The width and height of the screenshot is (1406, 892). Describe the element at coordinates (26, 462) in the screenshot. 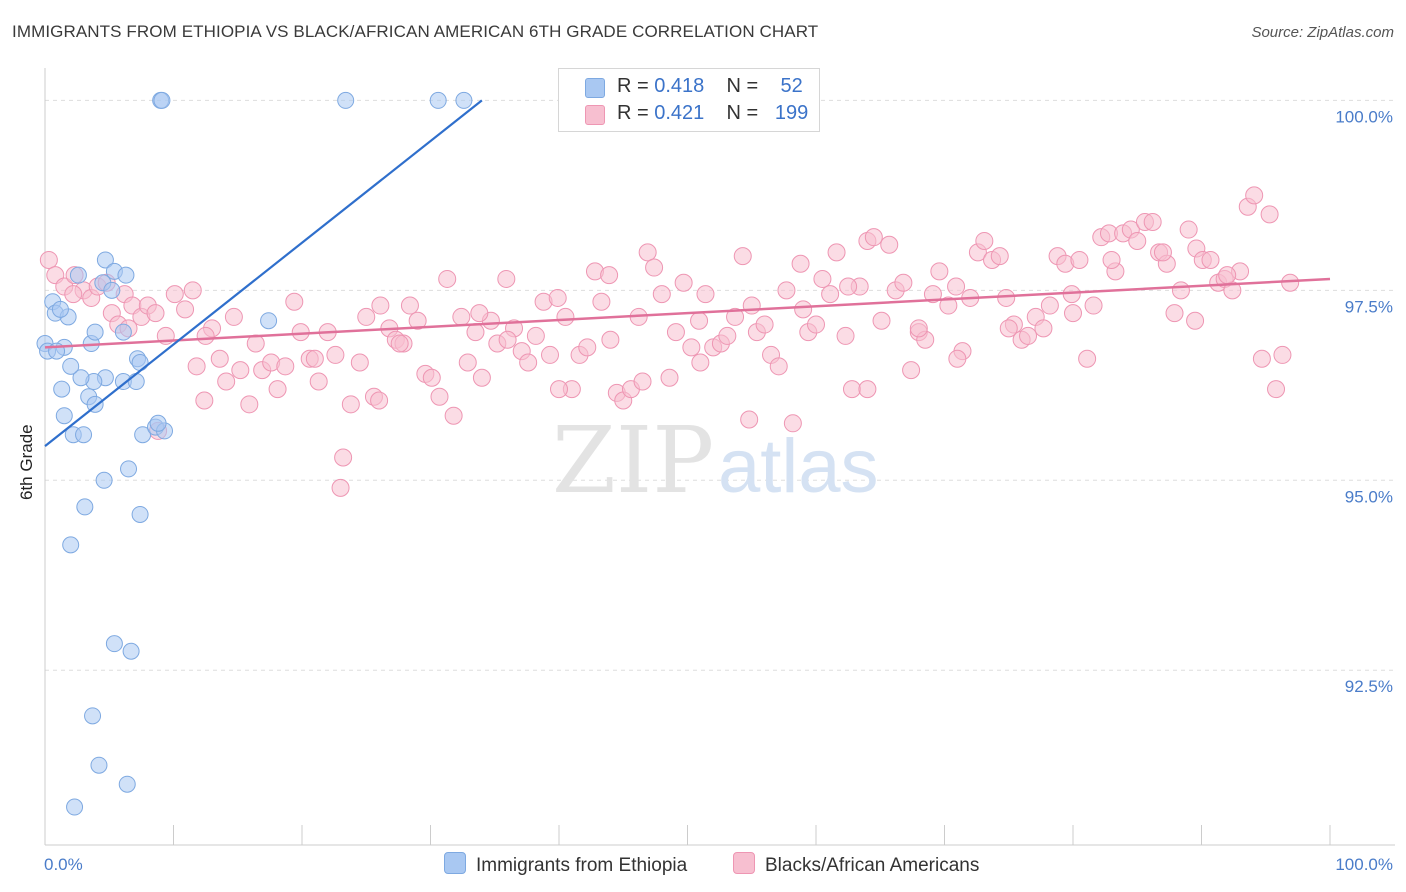

I see `y-axis-label: 6th Grade` at that location.